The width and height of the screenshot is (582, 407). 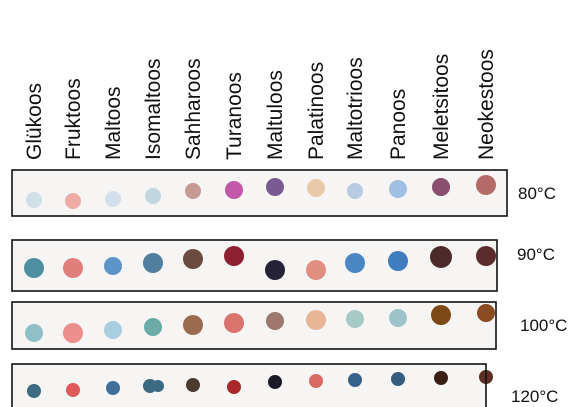 What do you see at coordinates (536, 254) in the screenshot?
I see `temperature-label: 90°C` at bounding box center [536, 254].